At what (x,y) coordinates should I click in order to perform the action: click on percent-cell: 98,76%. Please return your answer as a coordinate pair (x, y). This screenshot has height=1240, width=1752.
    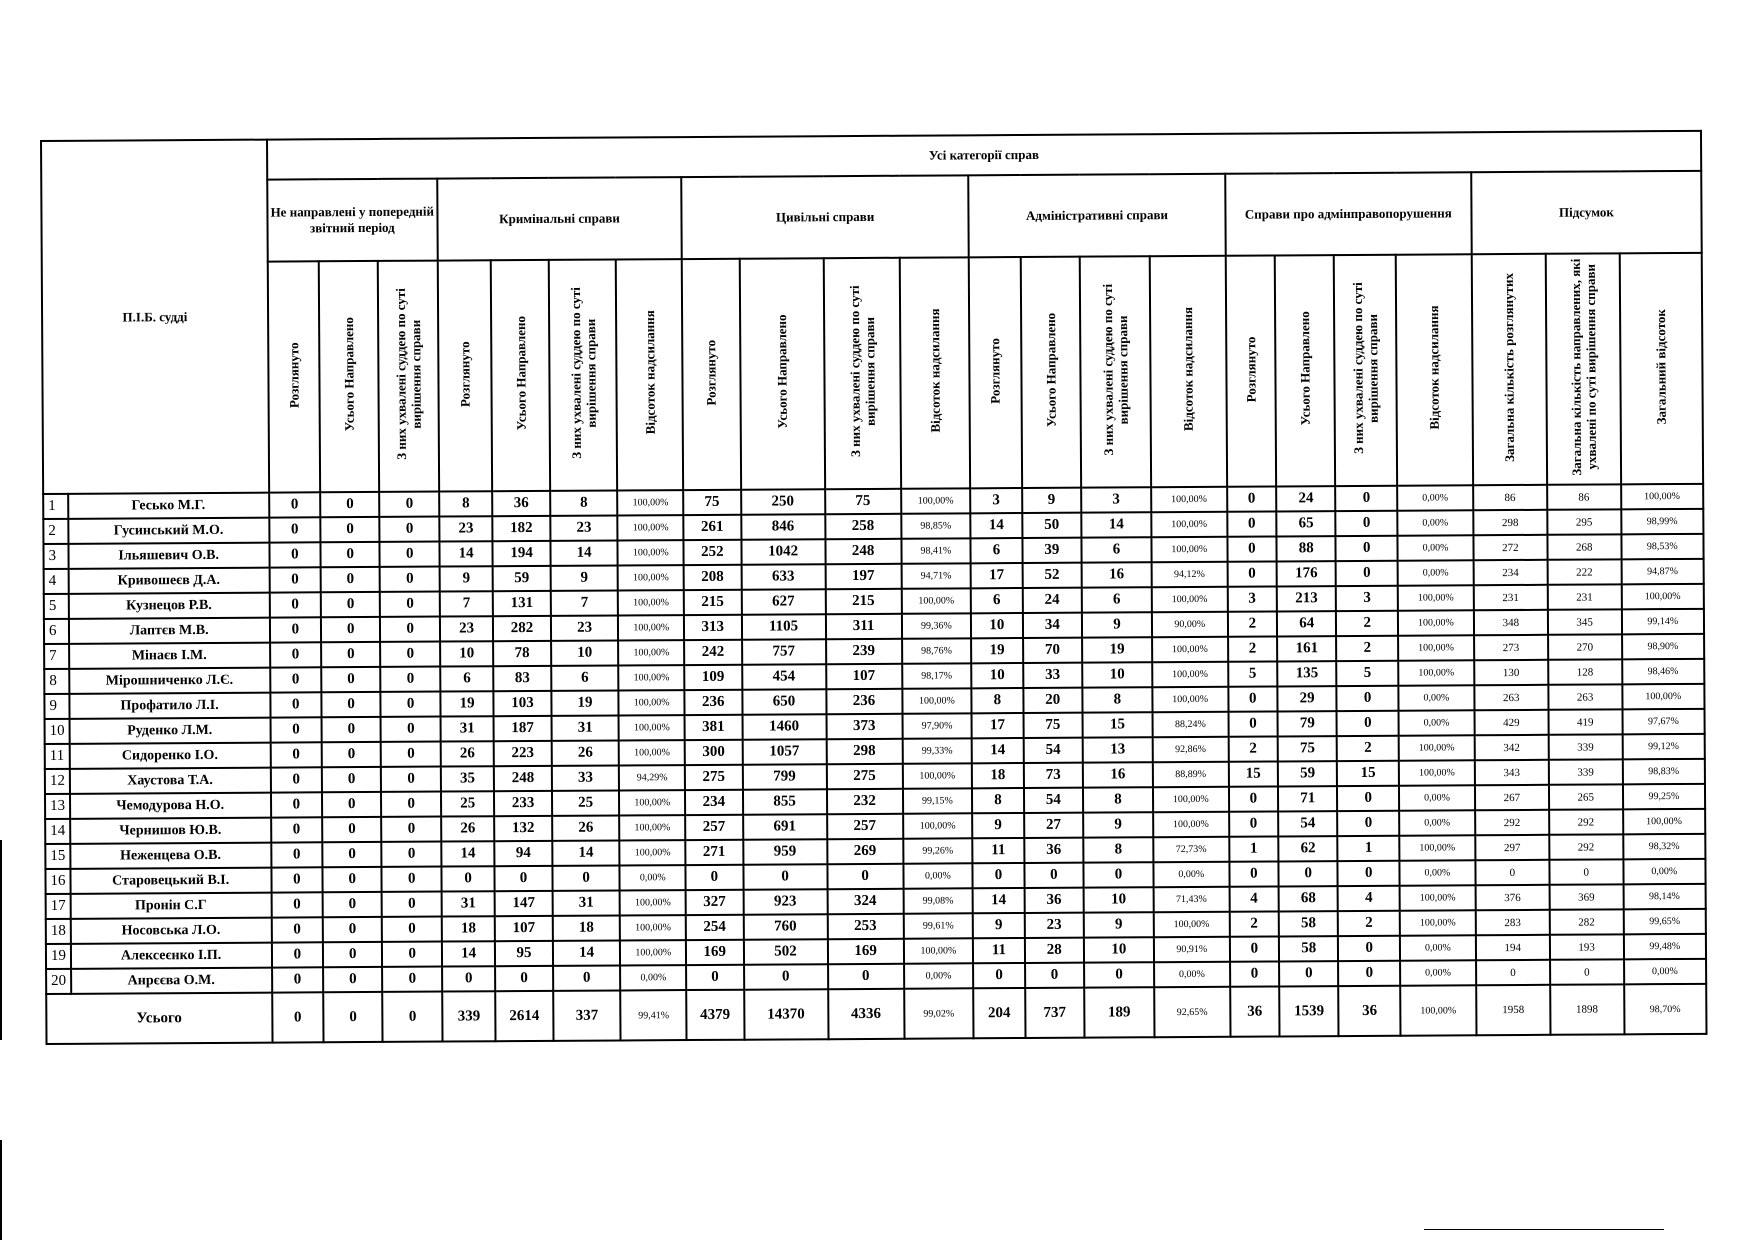
    Looking at the image, I should click on (936, 651).